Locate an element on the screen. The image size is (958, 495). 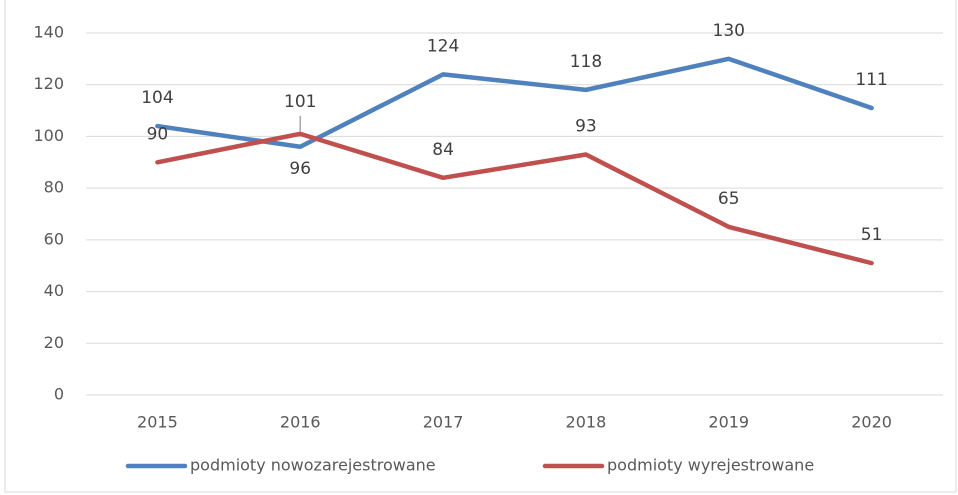
y-tick-label: 100 is located at coordinates (48, 135).